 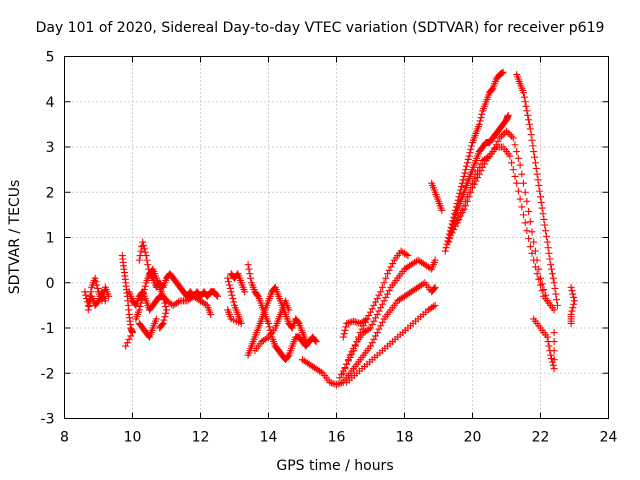 I want to click on y-tick-label: -3, so click(x=48, y=420).